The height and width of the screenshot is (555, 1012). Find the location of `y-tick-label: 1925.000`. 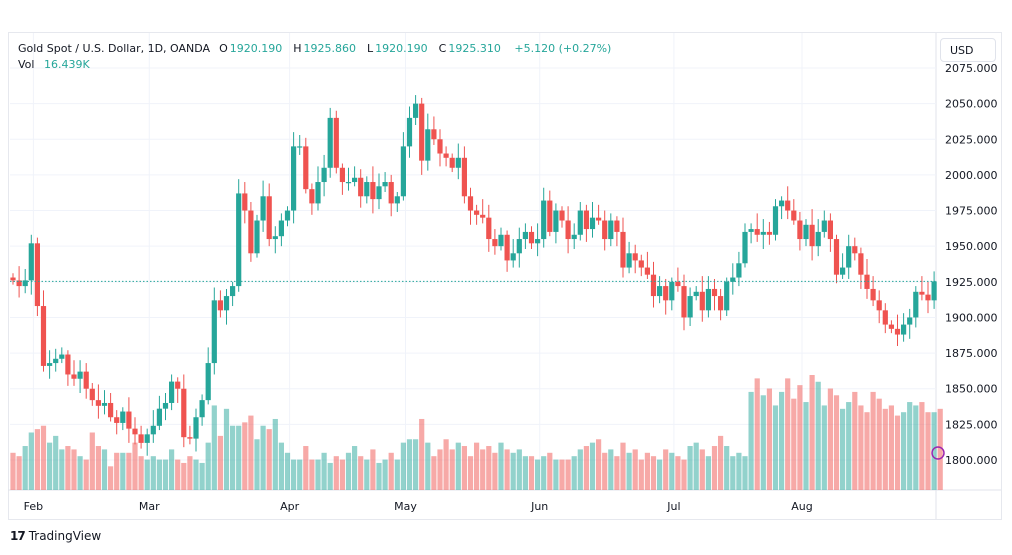

y-tick-label: 1925.000 is located at coordinates (971, 282).